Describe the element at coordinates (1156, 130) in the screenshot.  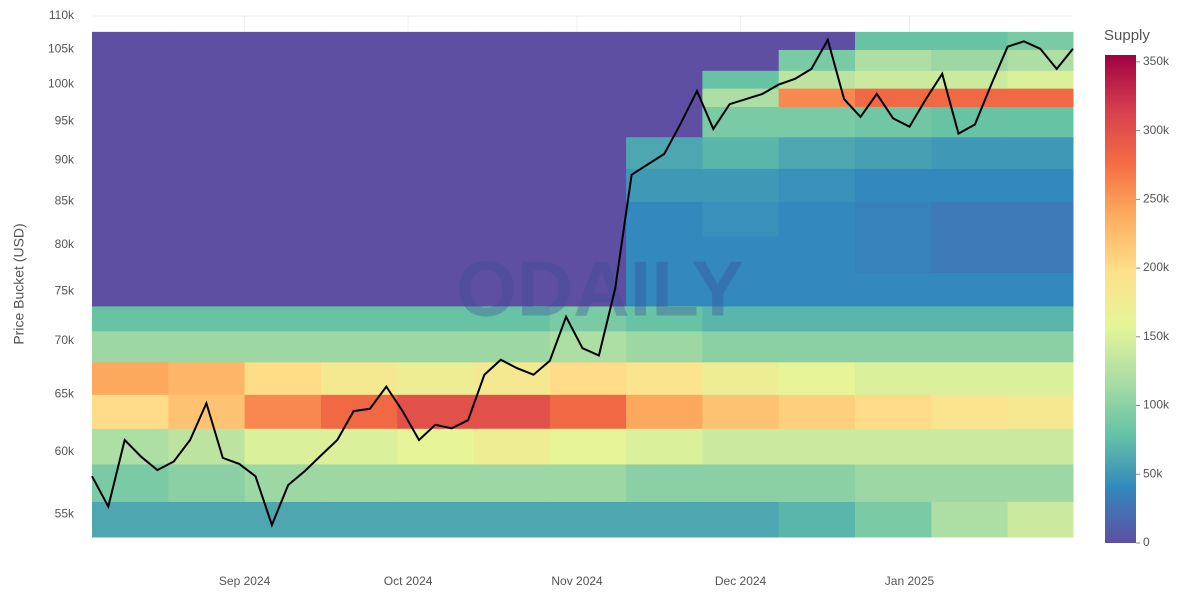
I see `colorbar-tick-label: 300k` at that location.